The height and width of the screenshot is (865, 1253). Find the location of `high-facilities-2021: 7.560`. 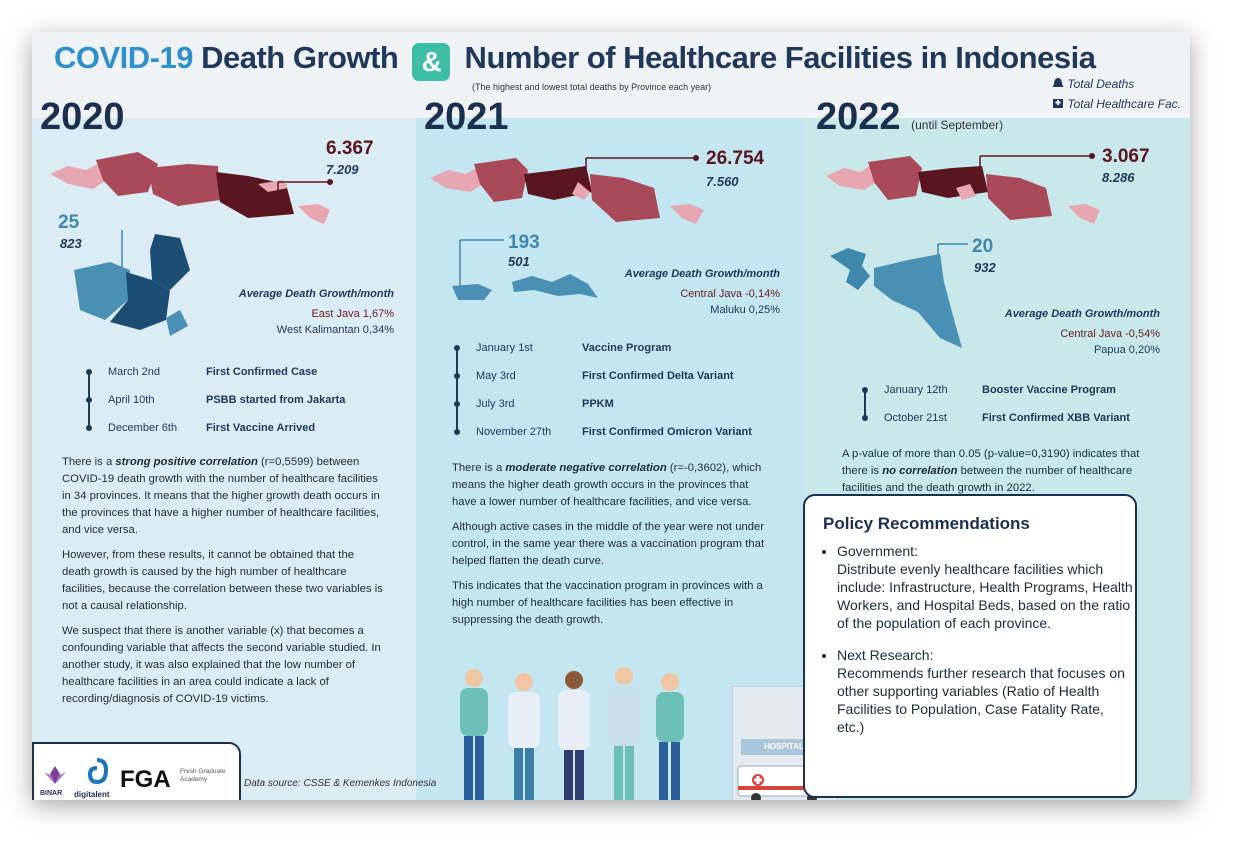

high-facilities-2021: 7.560 is located at coordinates (722, 181).